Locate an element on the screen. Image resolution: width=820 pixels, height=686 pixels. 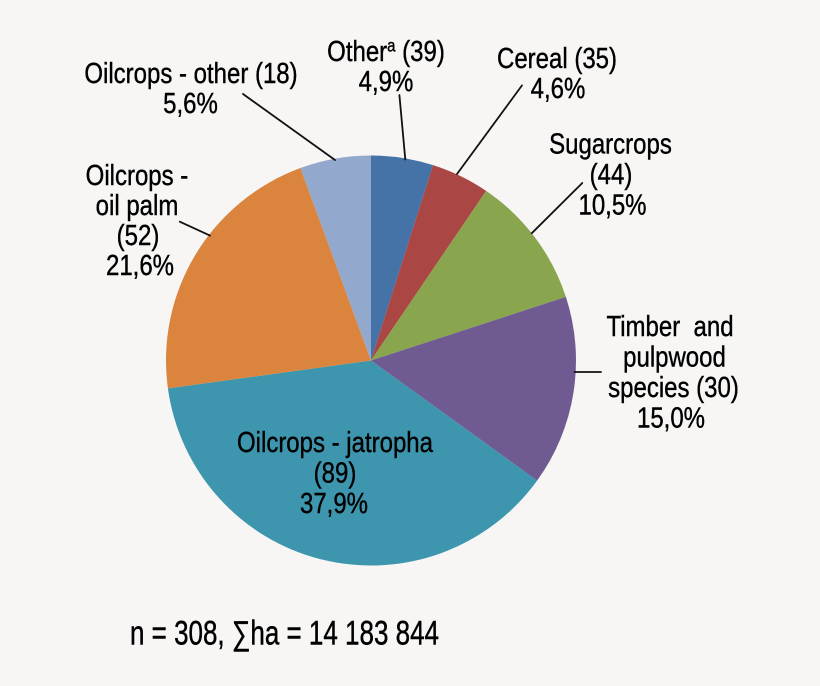
svg-text: 5,6% is located at coordinates (190, 103).